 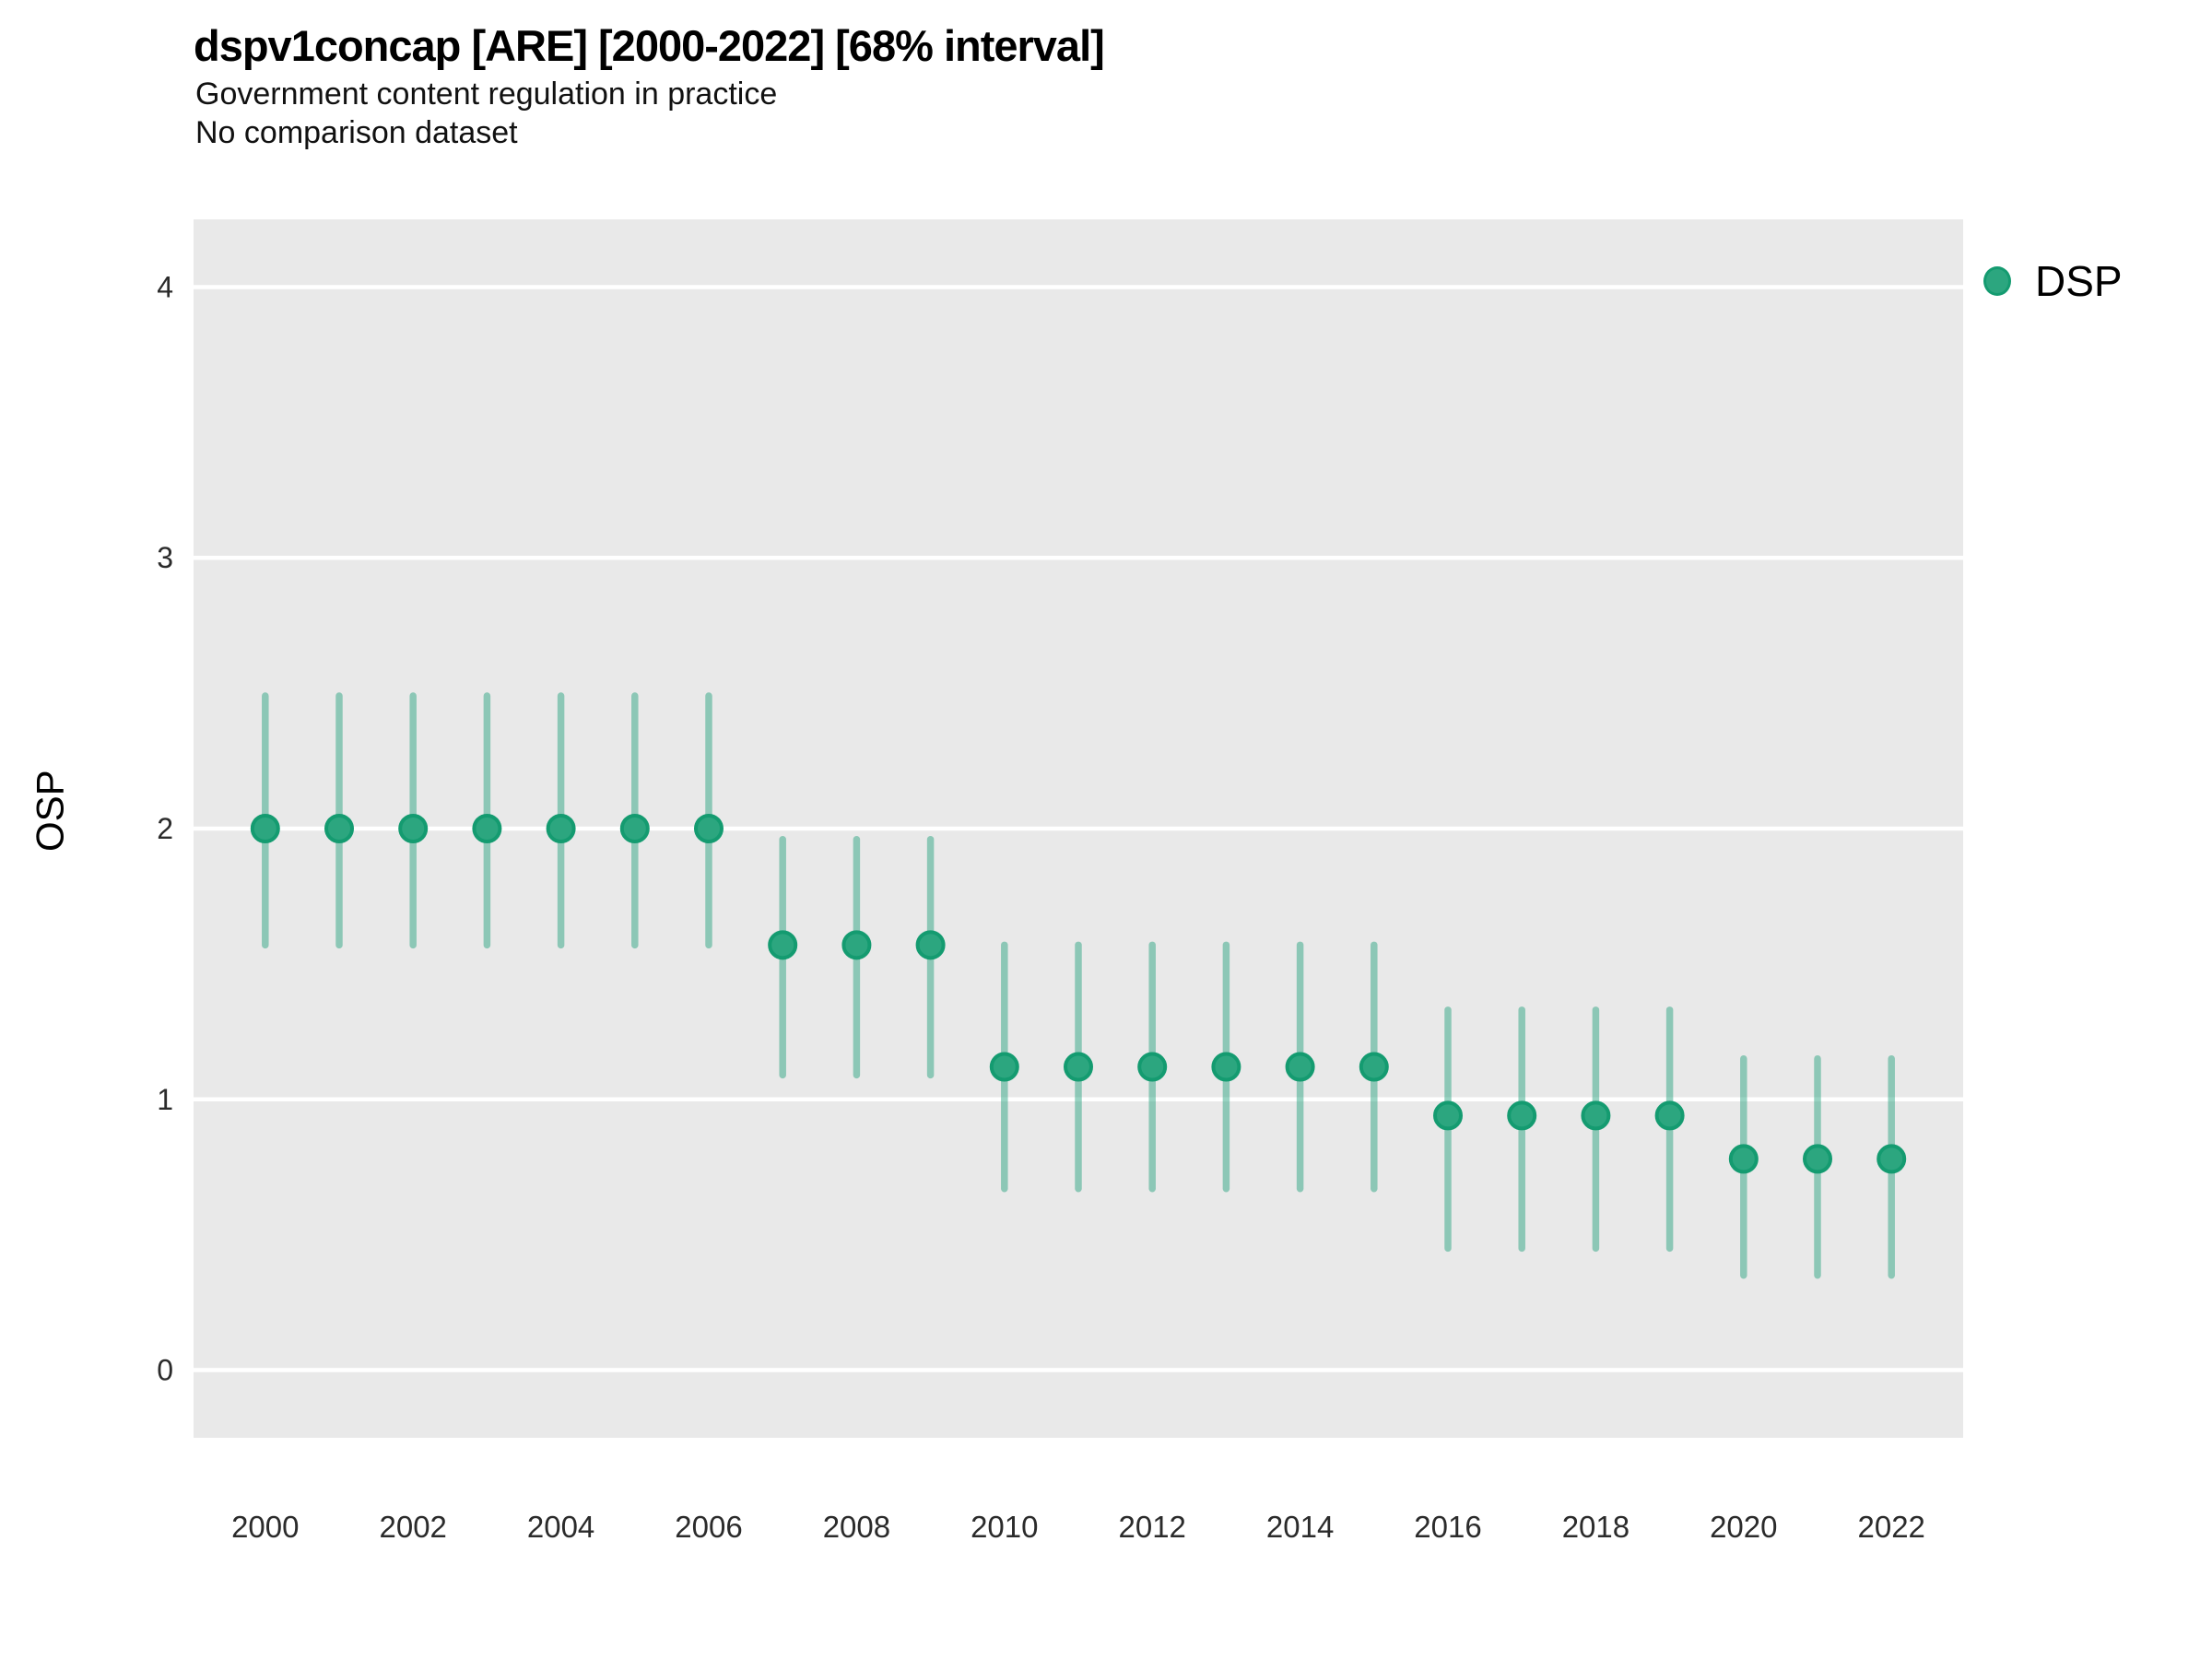 What do you see at coordinates (2079, 281) in the screenshot?
I see `legend-label: DSP` at bounding box center [2079, 281].